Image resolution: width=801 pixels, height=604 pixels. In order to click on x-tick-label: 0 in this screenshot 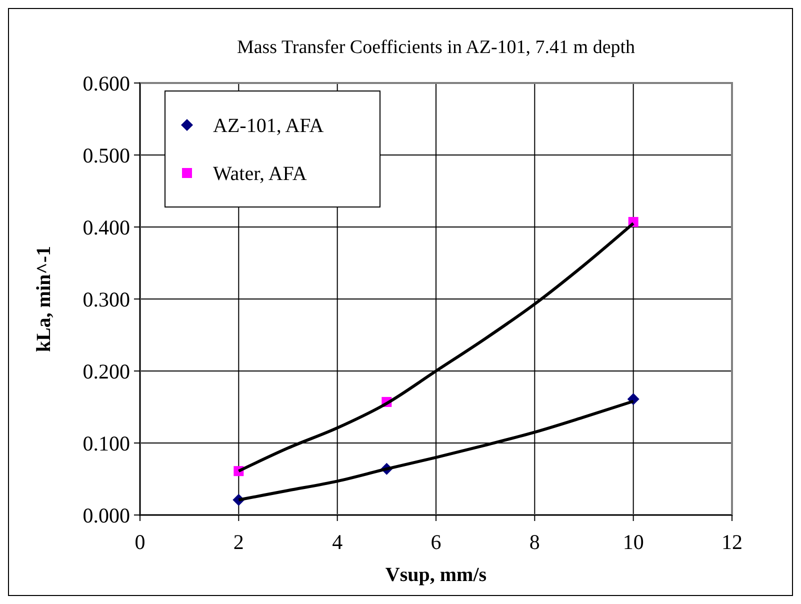, I will do `click(140, 542)`.